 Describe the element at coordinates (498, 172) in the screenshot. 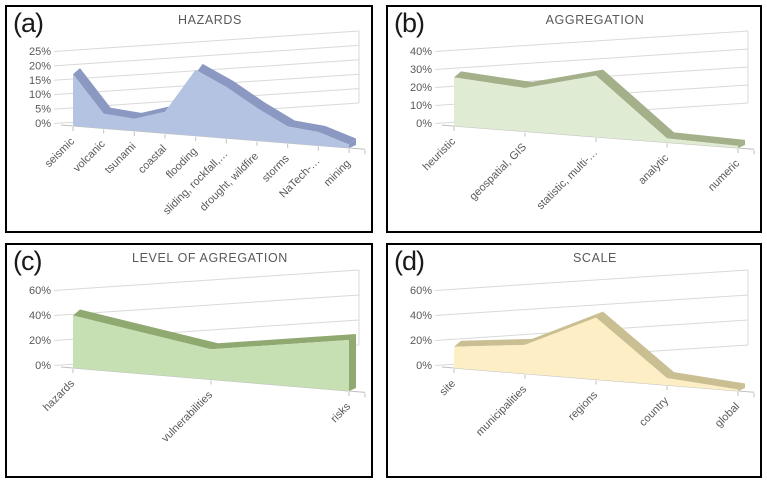

I see `x-axis-category-label: geospatial, GIS` at that location.